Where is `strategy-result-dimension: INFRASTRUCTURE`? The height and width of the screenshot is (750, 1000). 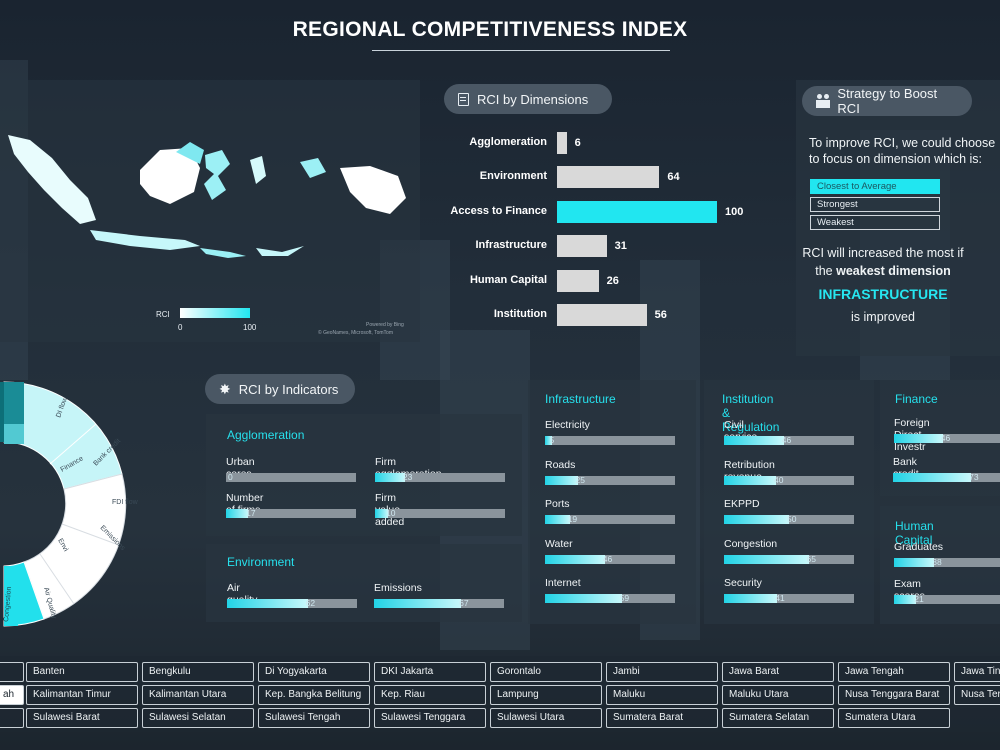 strategy-result-dimension: INFRASTRUCTURE is located at coordinates (883, 294).